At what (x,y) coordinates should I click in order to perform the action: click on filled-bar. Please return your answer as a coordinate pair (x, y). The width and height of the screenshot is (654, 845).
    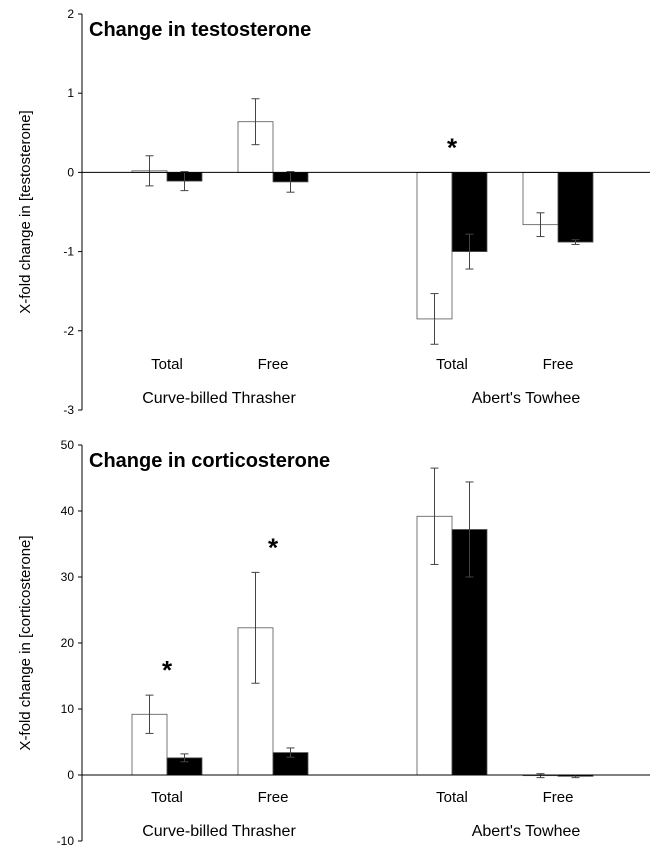
    Looking at the image, I should click on (575, 207).